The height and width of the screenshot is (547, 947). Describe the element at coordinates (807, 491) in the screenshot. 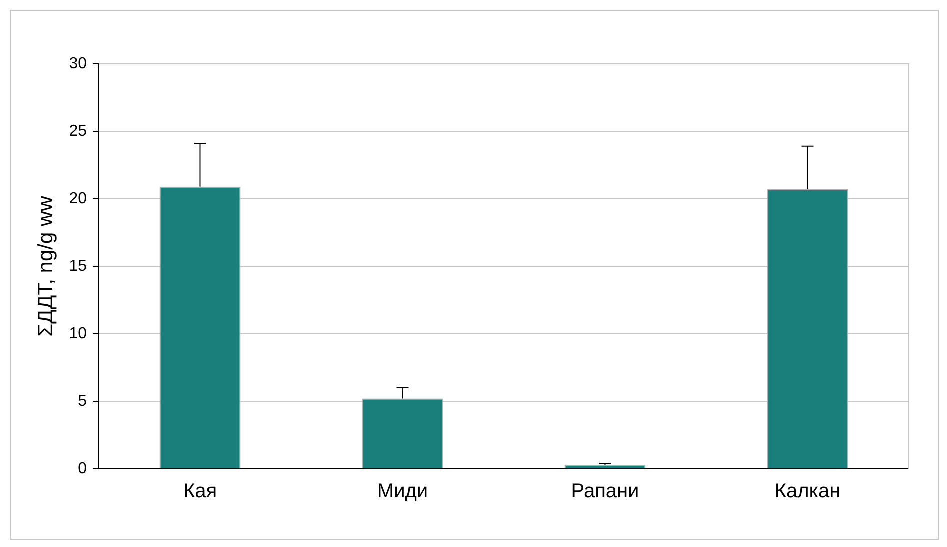

I see `x-tick-label: Калкан` at that location.